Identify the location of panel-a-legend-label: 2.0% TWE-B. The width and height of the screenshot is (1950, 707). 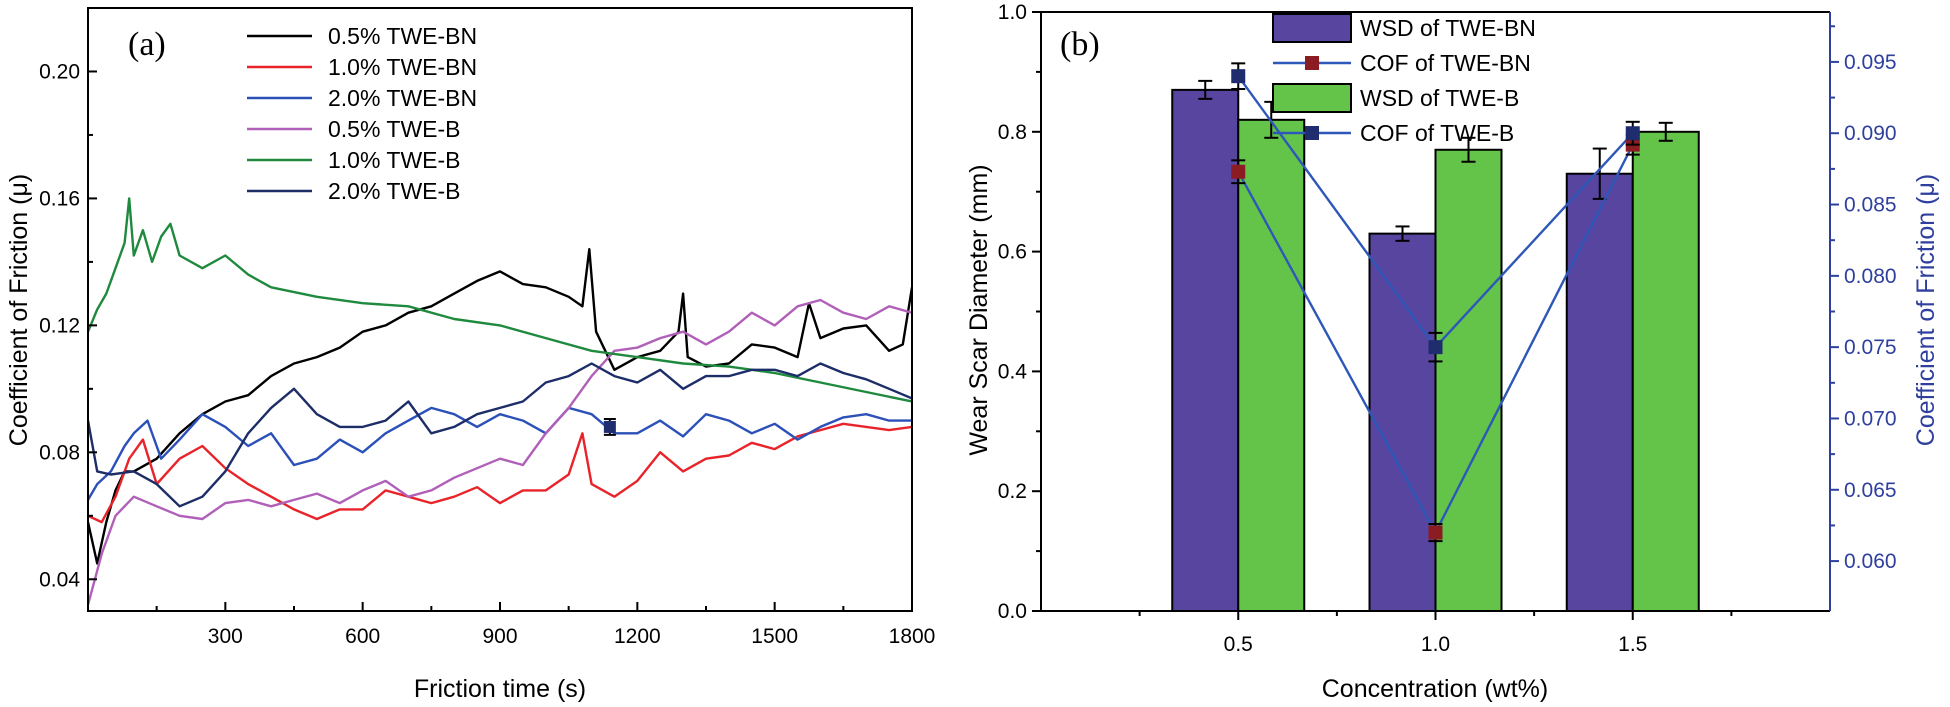
(394, 191).